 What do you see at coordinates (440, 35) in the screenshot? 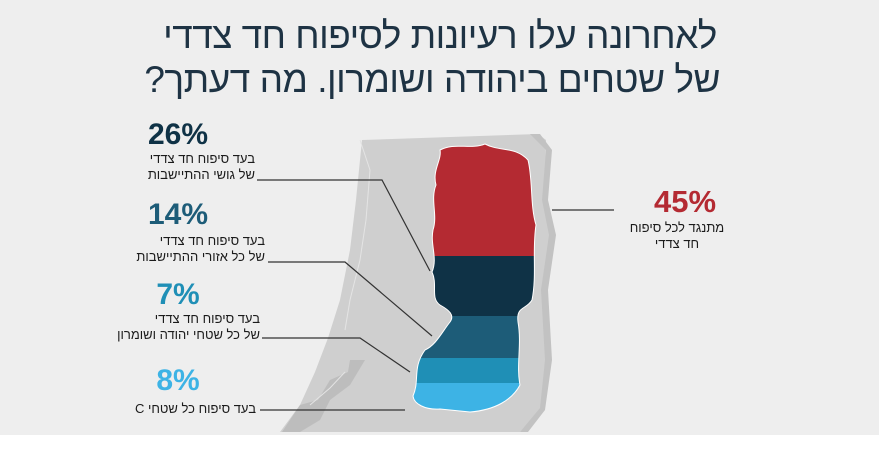
I see `chart-title-line-1: לאחרונה עלו רעיונות לסיפוח חד צדדי` at bounding box center [440, 35].